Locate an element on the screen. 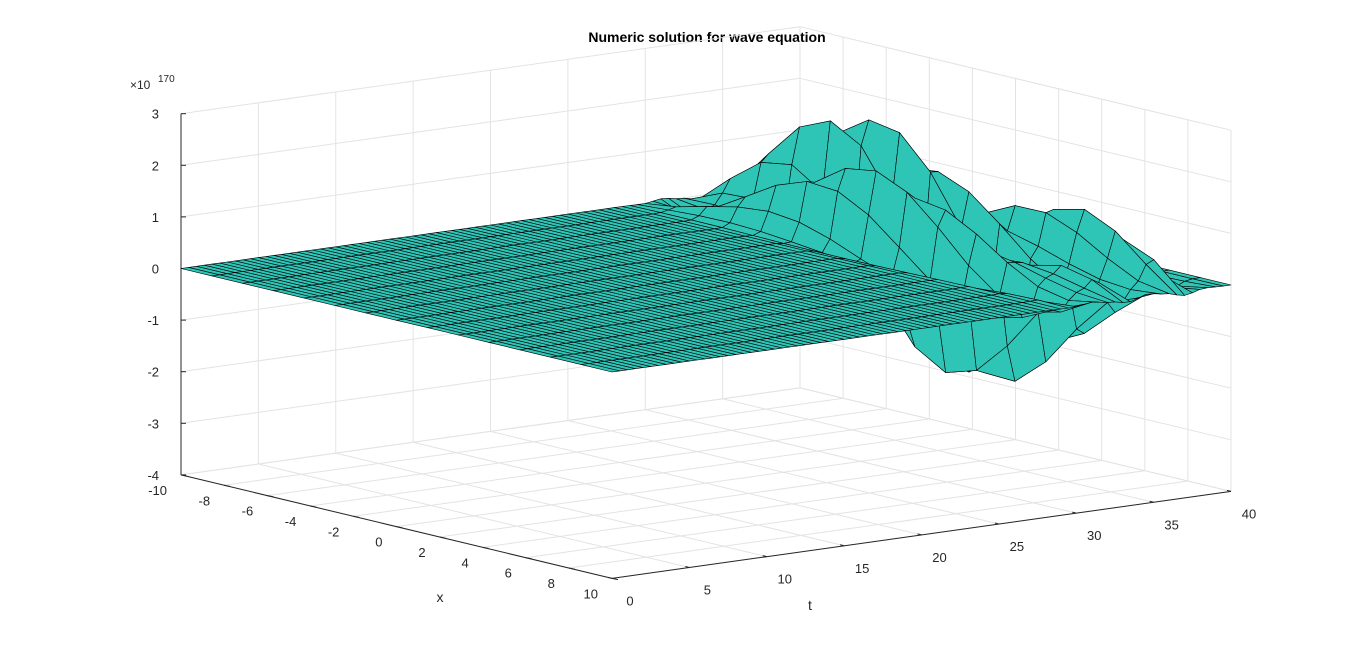 Image resolution: width=1366 pixels, height=651 pixels. t-tick-label: 35 is located at coordinates (1171, 524).